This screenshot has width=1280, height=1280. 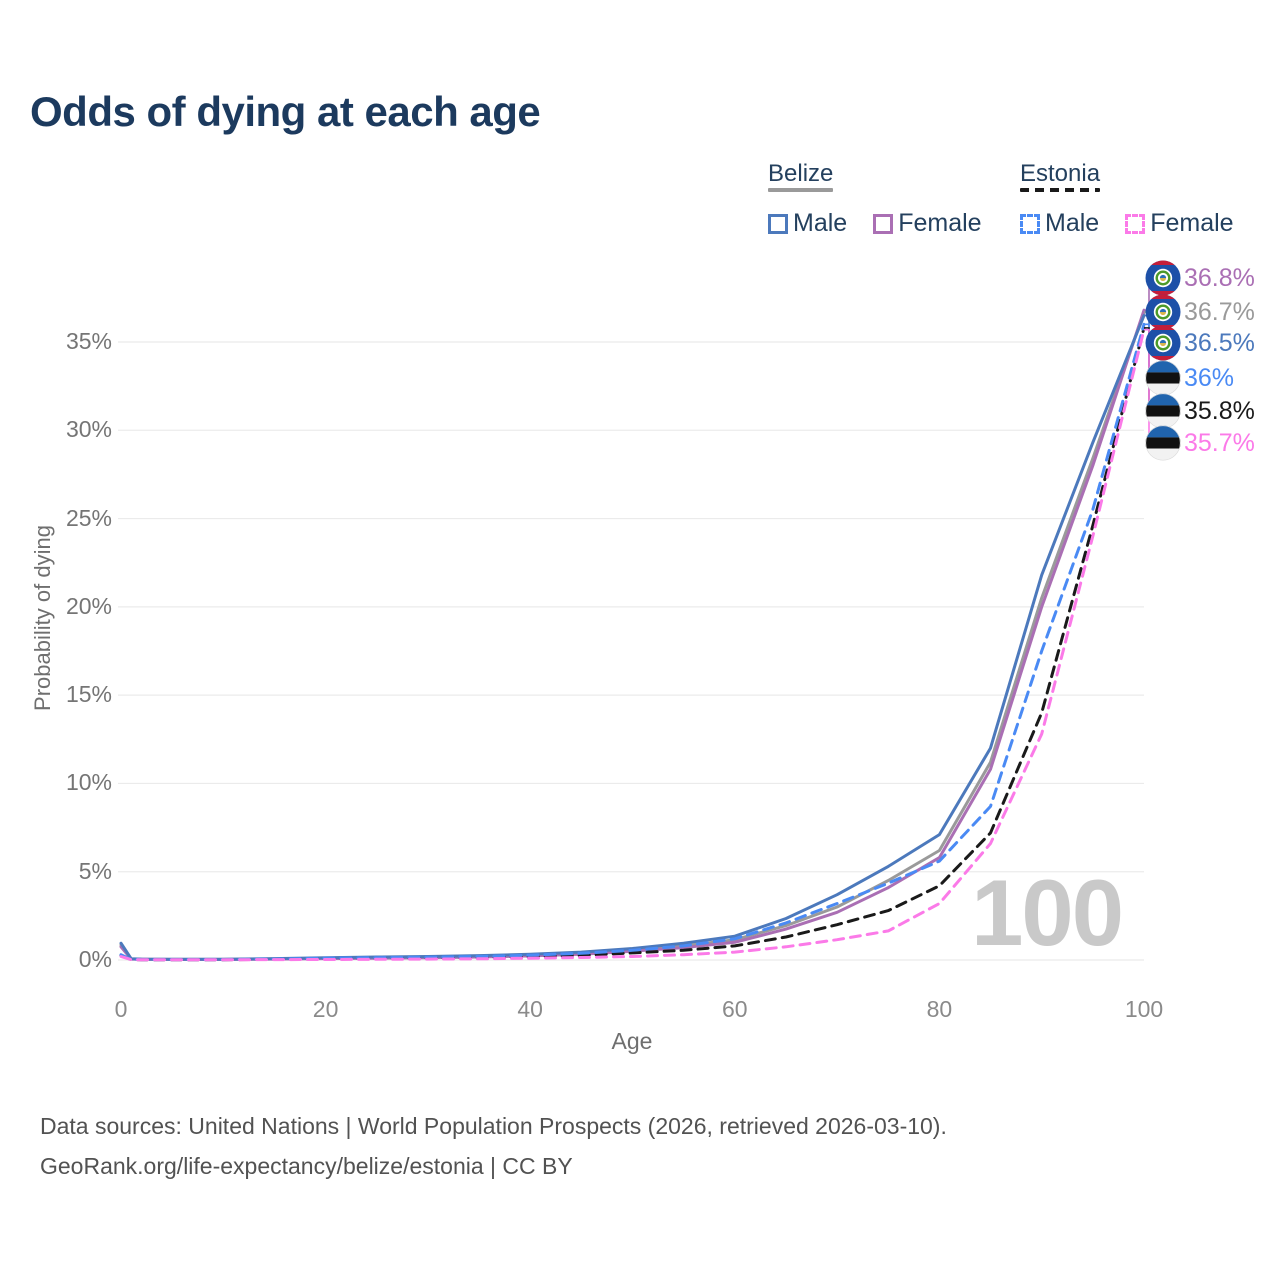 What do you see at coordinates (1219, 343) in the screenshot?
I see `end-label-value: 36.5%` at bounding box center [1219, 343].